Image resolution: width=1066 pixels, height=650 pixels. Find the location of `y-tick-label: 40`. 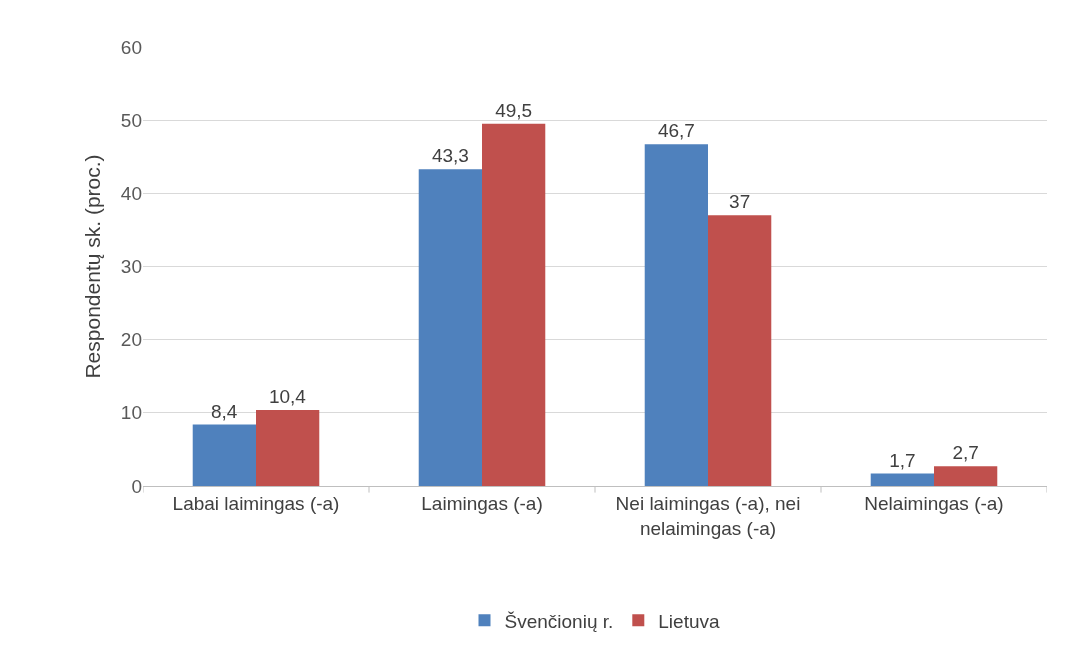

y-tick-label: 40 is located at coordinates (131, 193).